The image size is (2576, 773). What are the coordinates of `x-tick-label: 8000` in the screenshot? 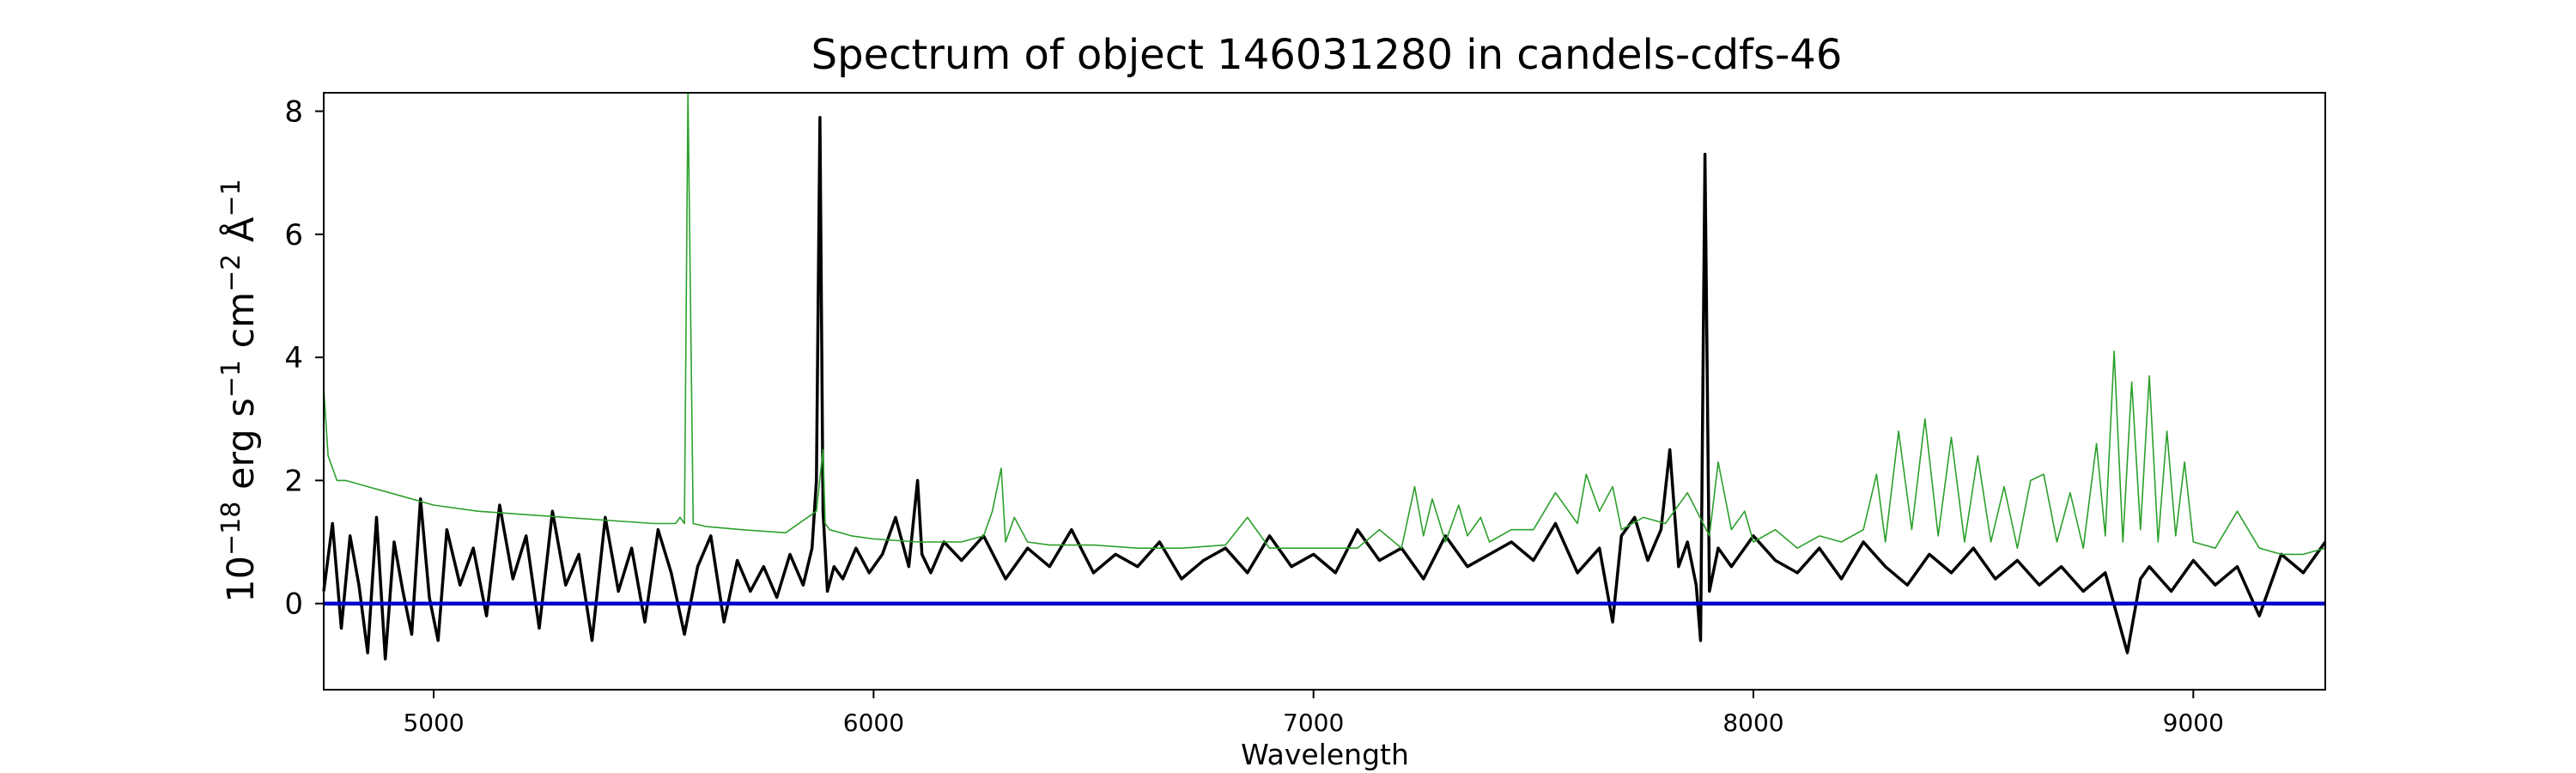 It's located at (1752, 723).